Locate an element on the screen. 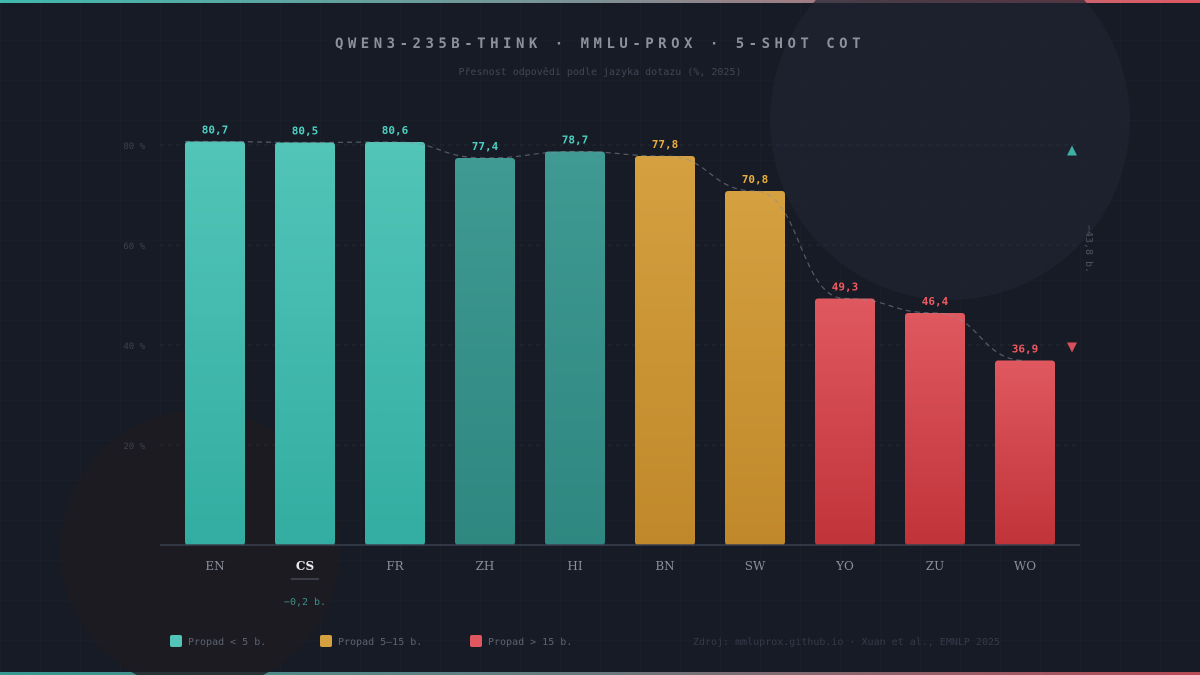 The height and width of the screenshot is (675, 1200). x-tick-label-bn: BN is located at coordinates (664, 566).